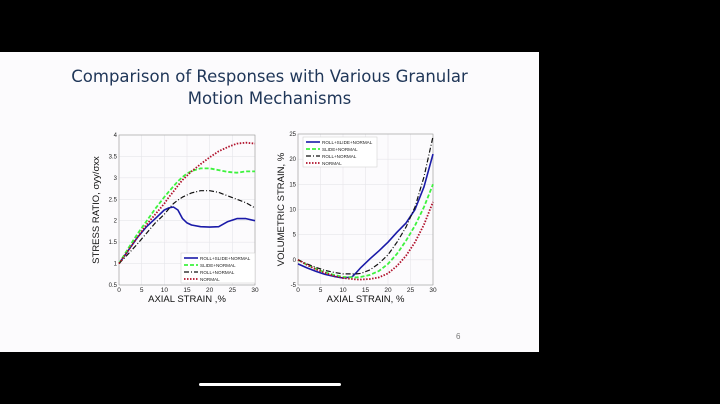  What do you see at coordinates (187, 299) in the screenshot?
I see `x-axis-label: AXIAL STRAIN ,%` at bounding box center [187, 299].